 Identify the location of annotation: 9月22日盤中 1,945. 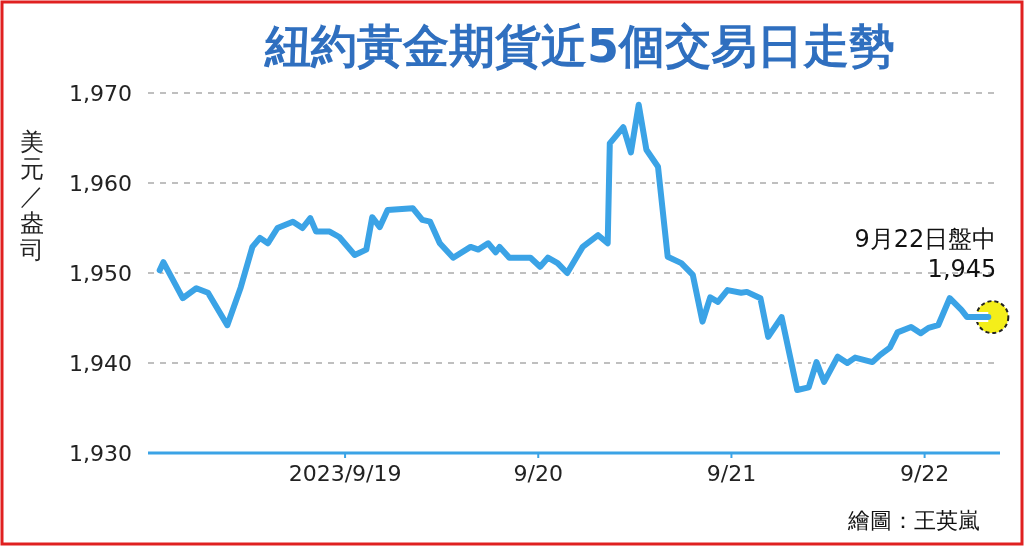
(925, 254).